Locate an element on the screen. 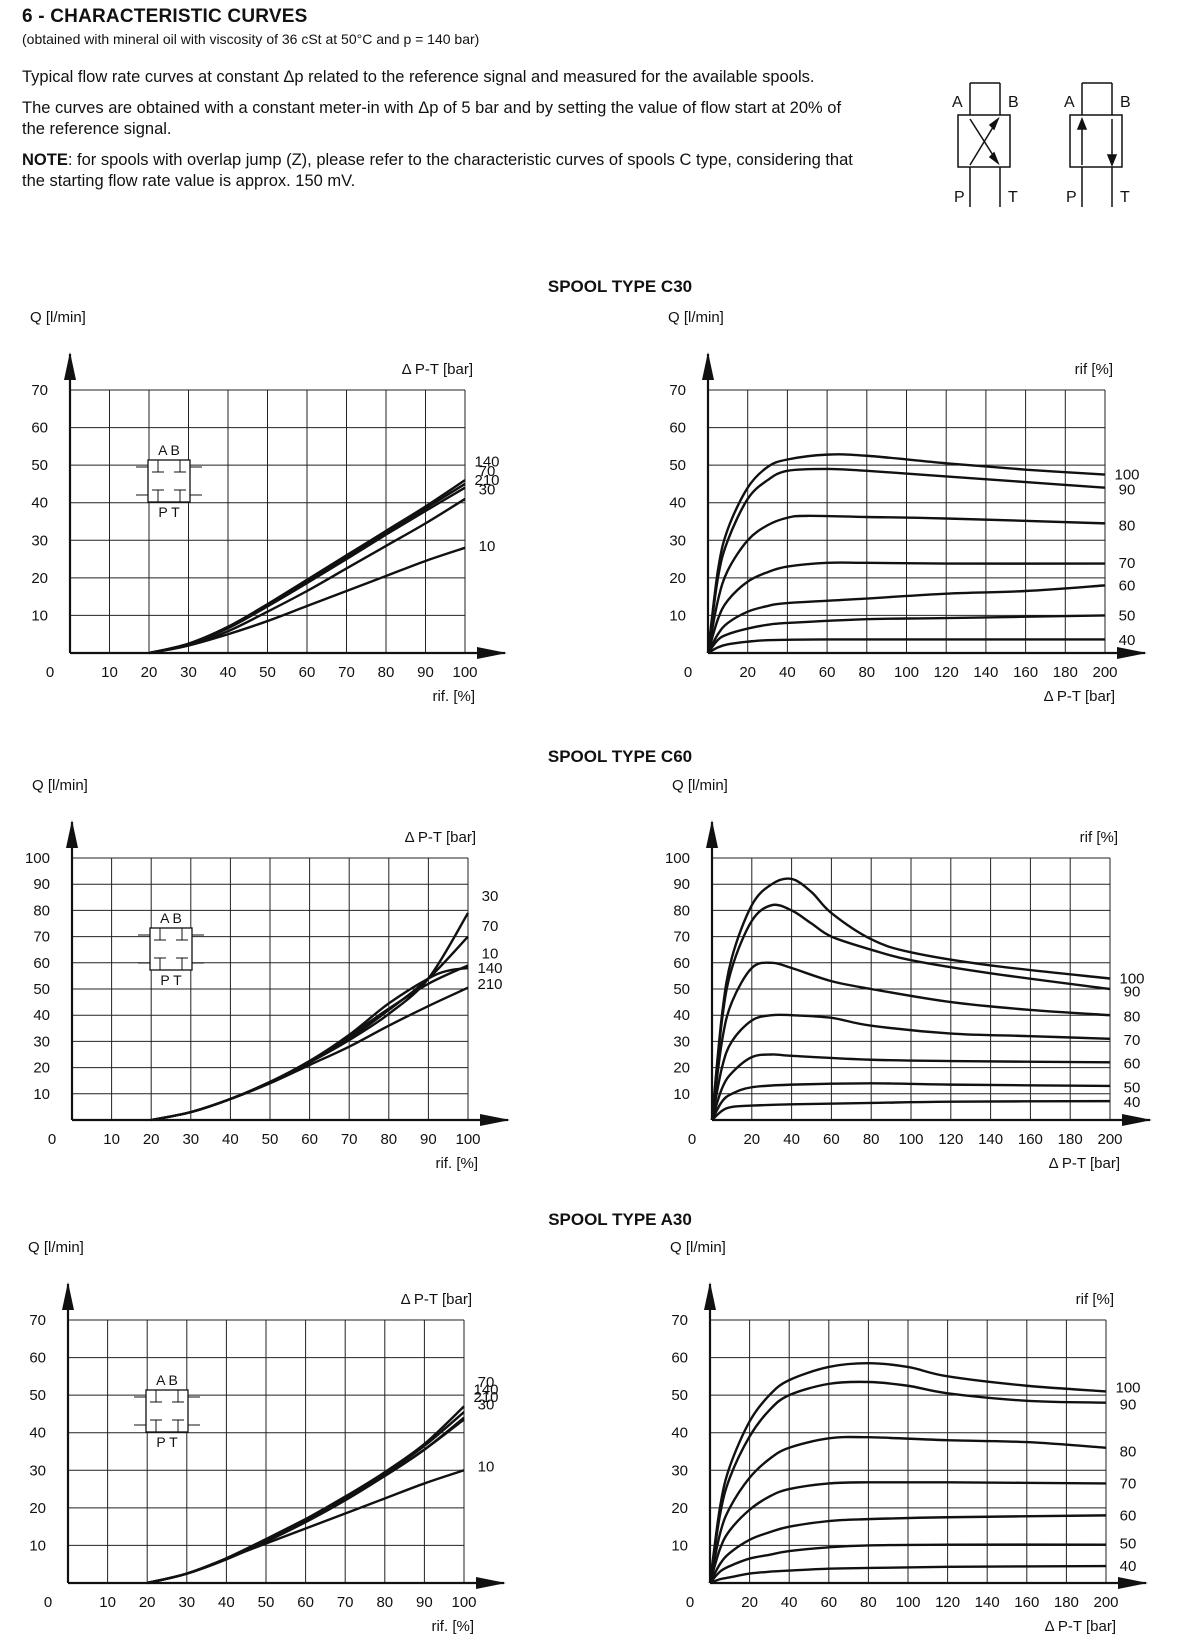  spool-box is located at coordinates (167, 1411).